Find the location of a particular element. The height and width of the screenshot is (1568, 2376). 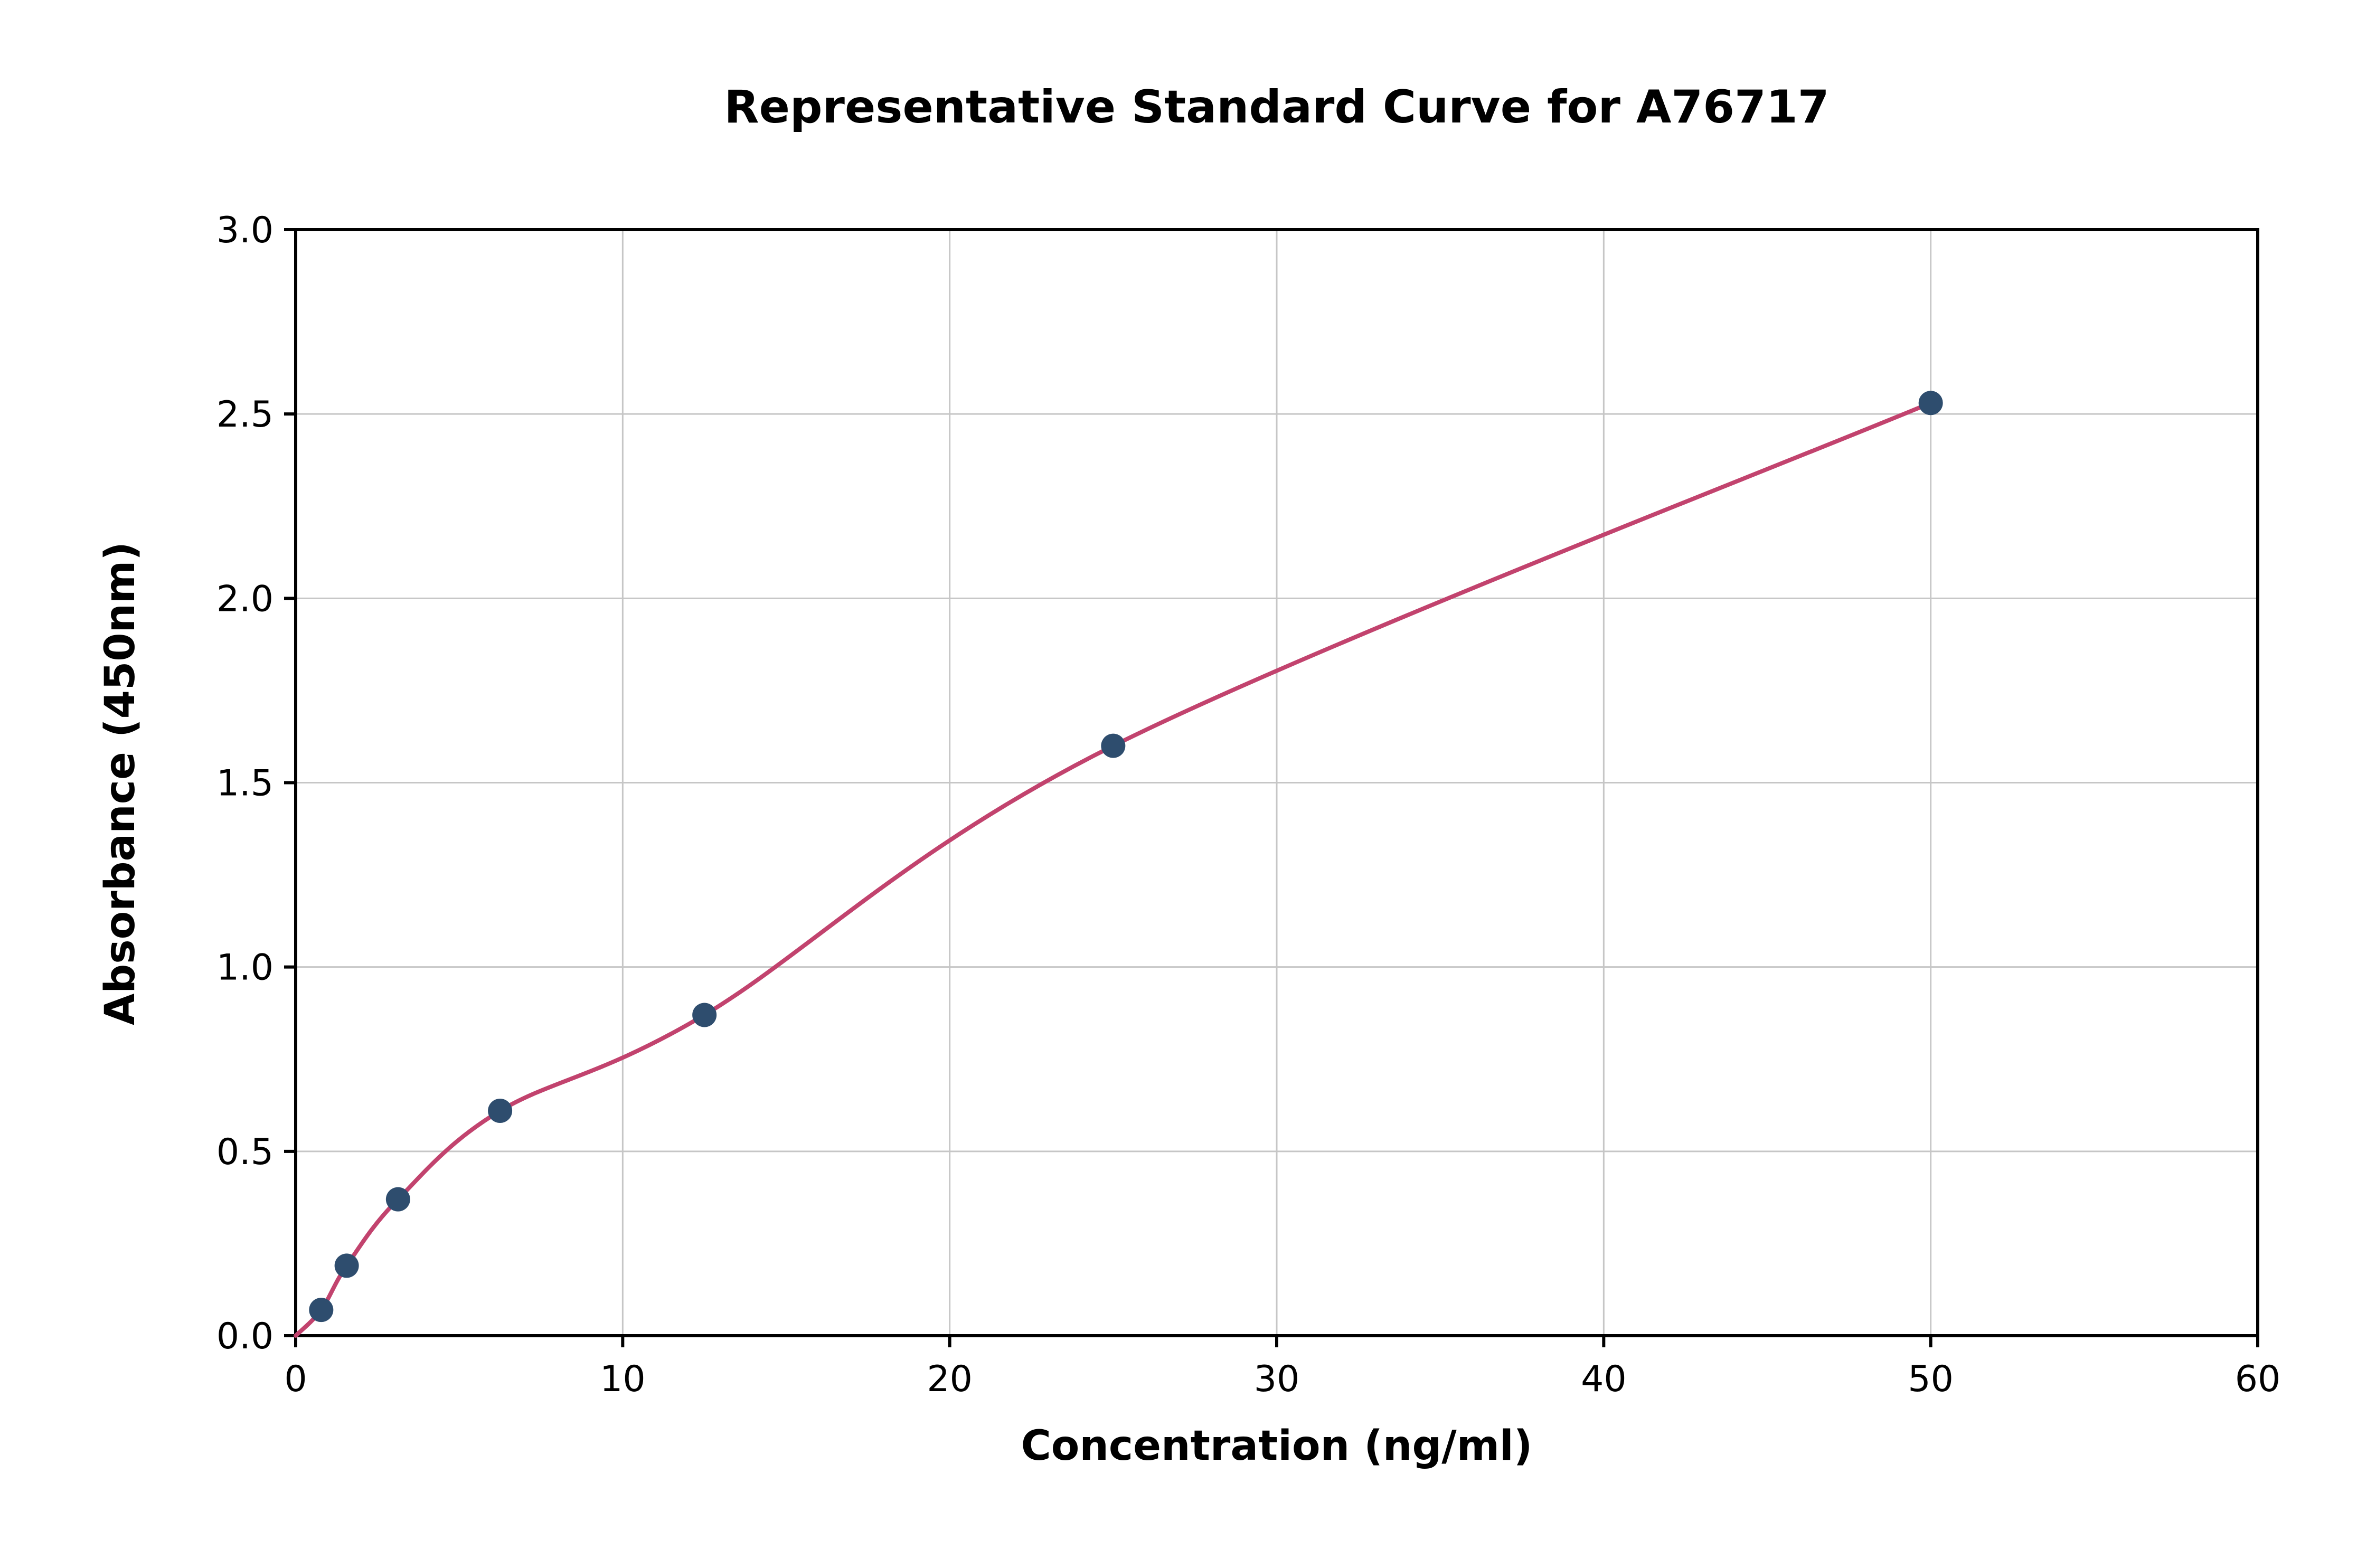

y-tick-label: 2.5 is located at coordinates (245, 415).